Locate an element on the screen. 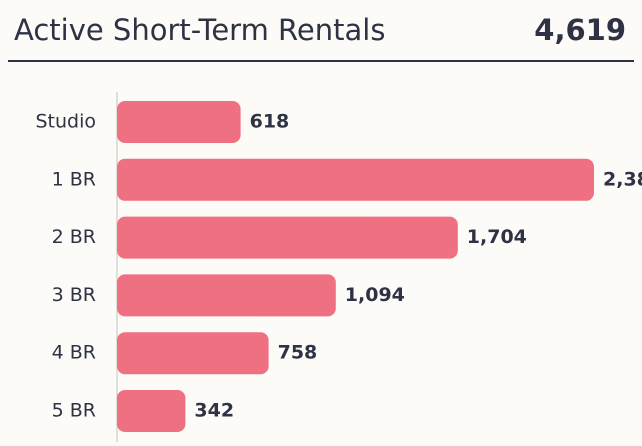 Image resolution: width=642 pixels, height=446 pixels. value-label: 1,094 is located at coordinates (375, 295).